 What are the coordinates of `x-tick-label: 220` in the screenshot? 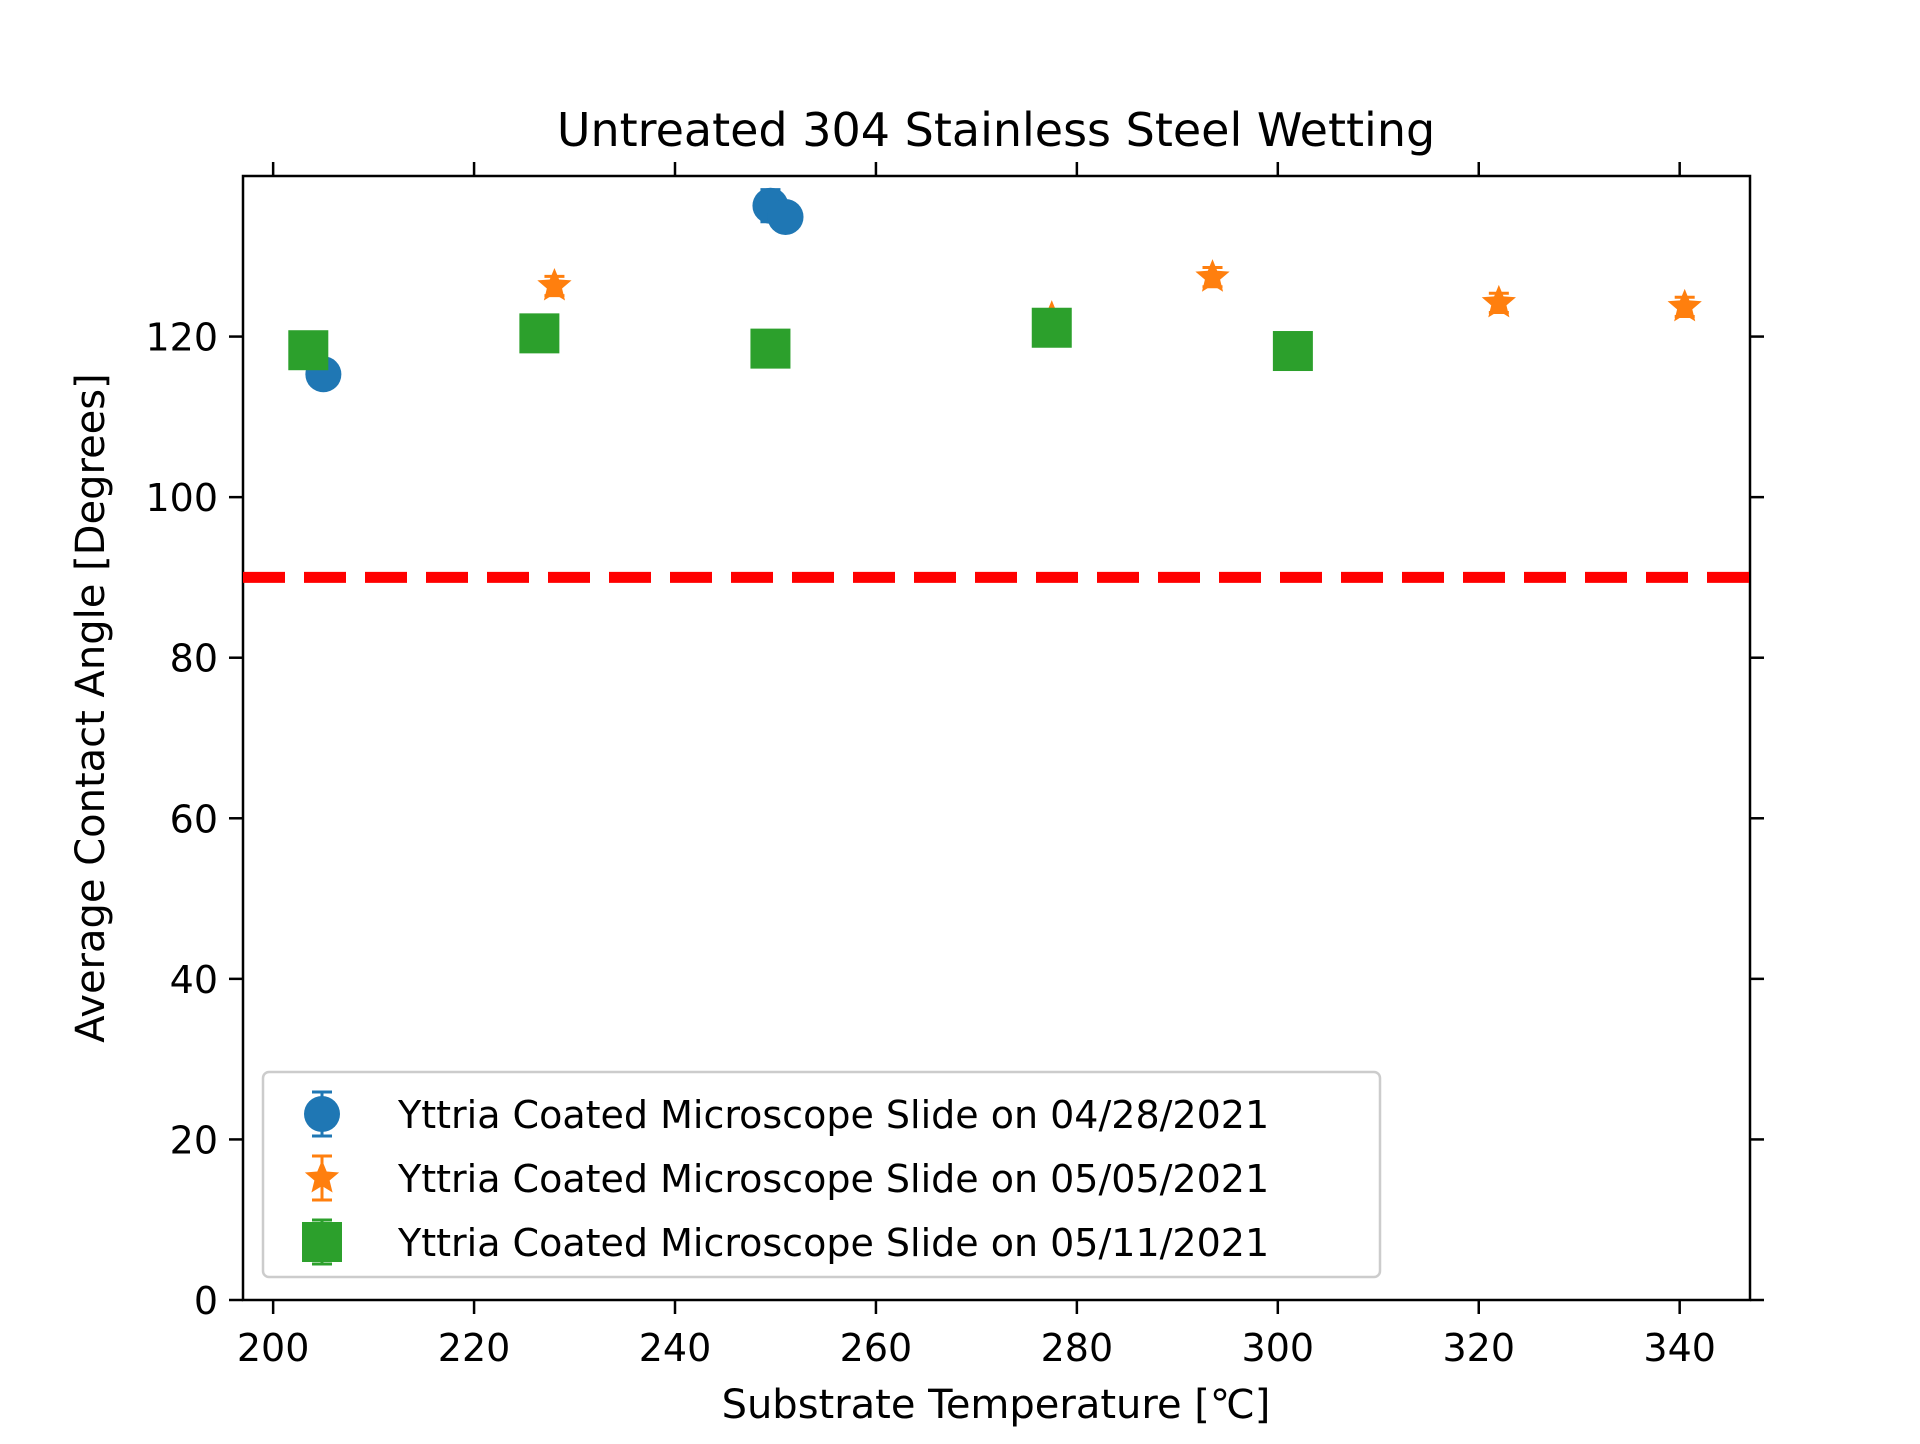 It's located at (474, 1348).